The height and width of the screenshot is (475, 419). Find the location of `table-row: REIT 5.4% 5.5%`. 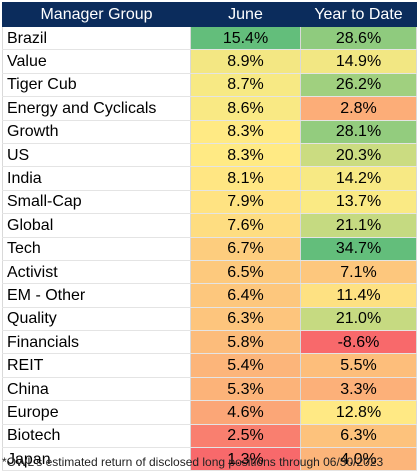

table-row: REIT 5.4% 5.5% is located at coordinates (209, 365).